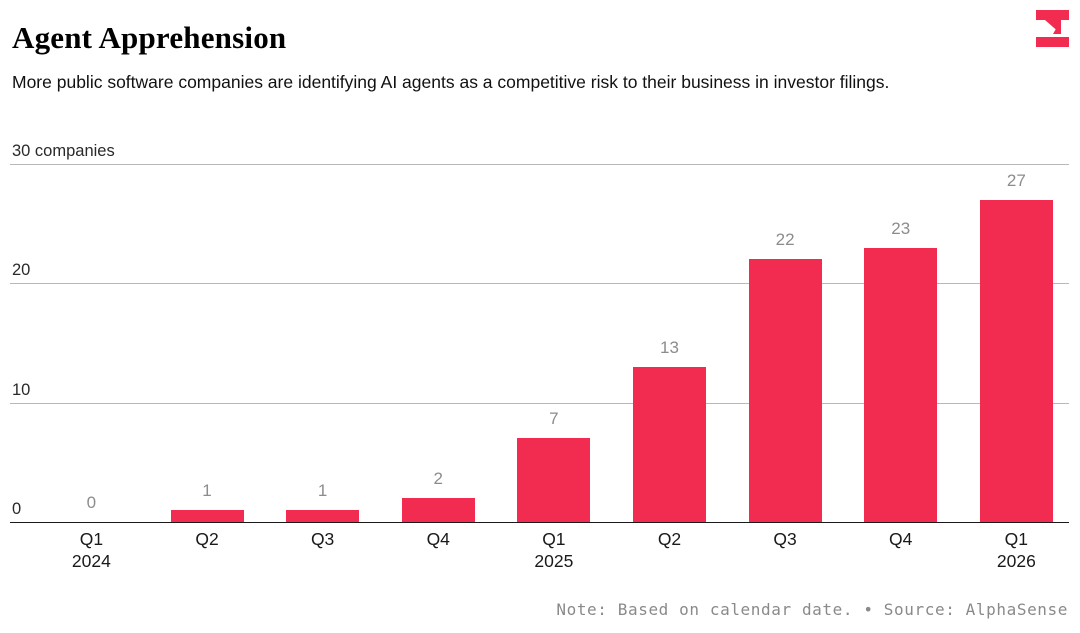  I want to click on x-tick-year: 2026, so click(1016, 561).